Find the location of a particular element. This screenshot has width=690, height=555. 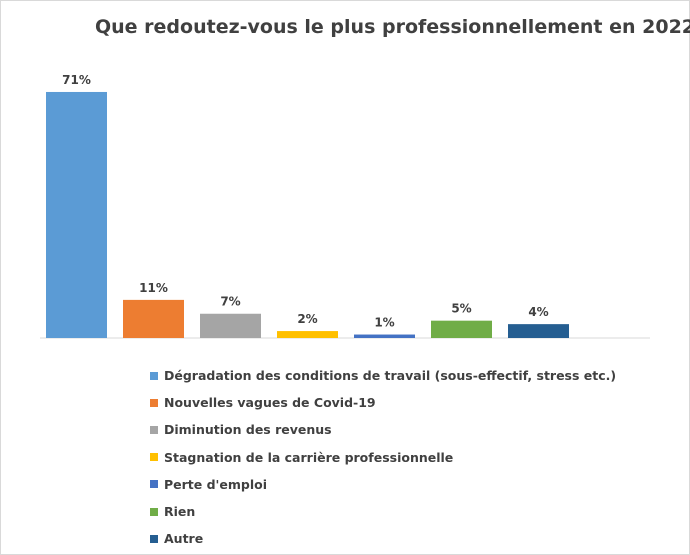

data-label-1: 71% is located at coordinates (76, 80).